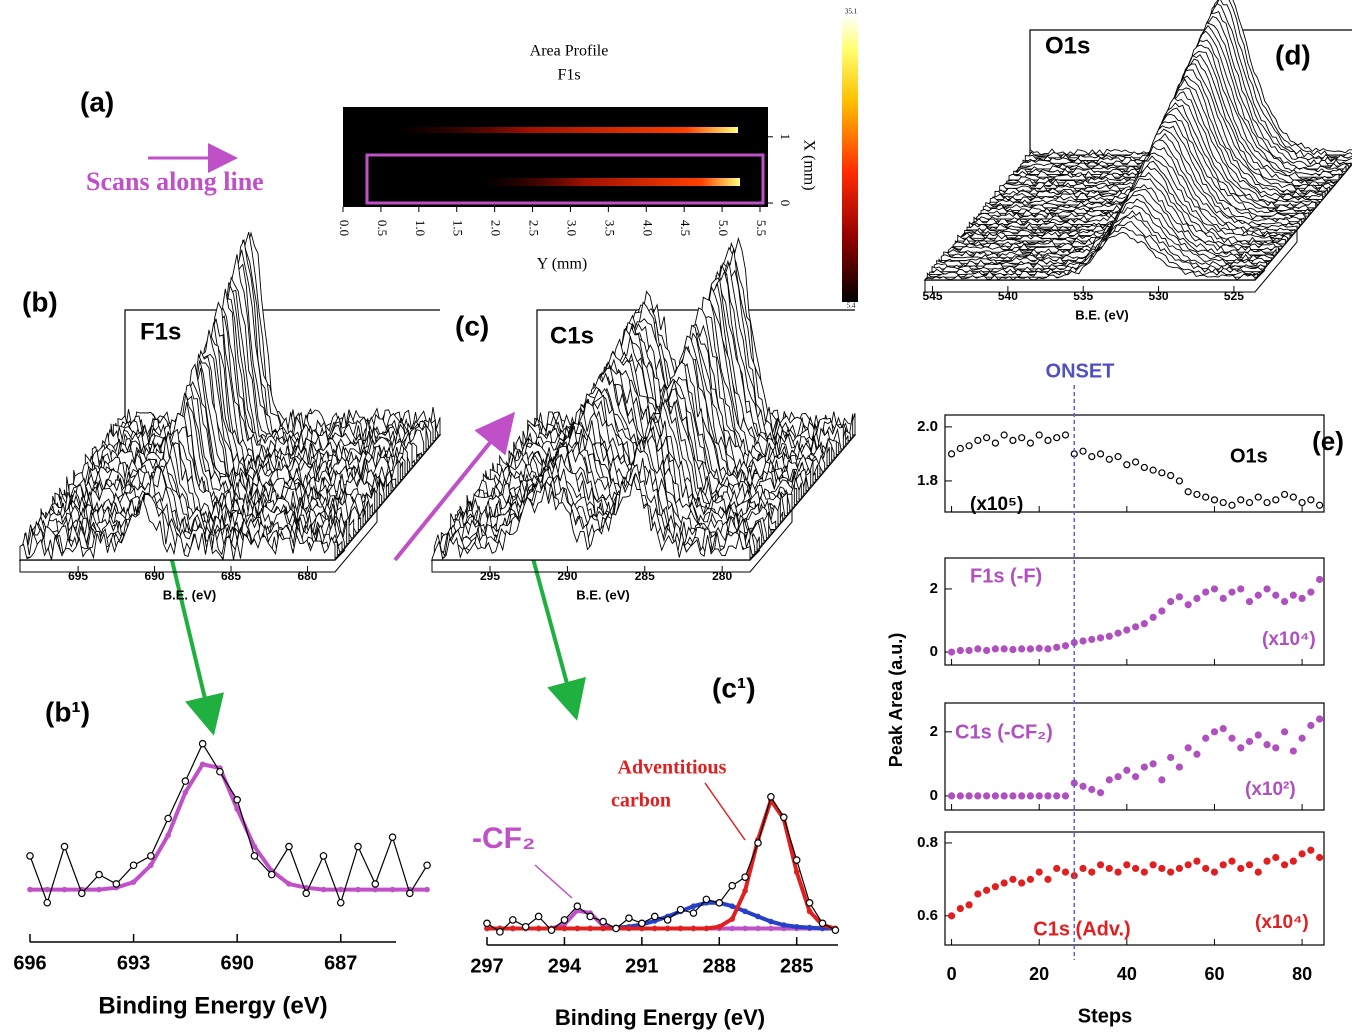  Describe the element at coordinates (927, 842) in the screenshot. I see `y-tick-label: 0.8` at that location.